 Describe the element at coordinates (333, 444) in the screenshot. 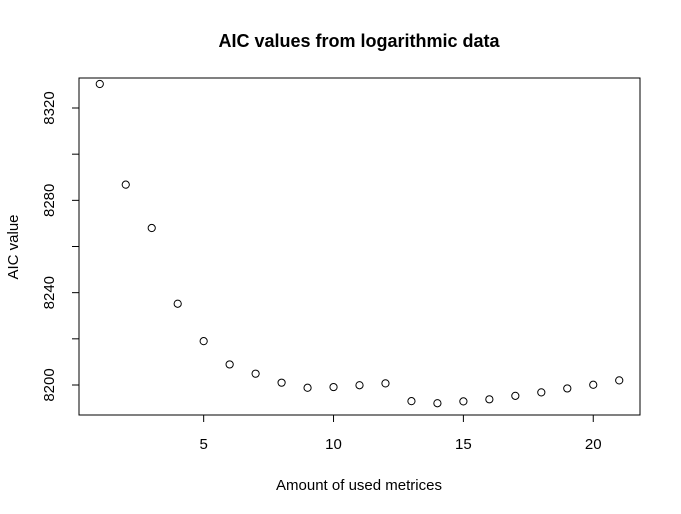

I see `x-tick-label: 10` at that location.